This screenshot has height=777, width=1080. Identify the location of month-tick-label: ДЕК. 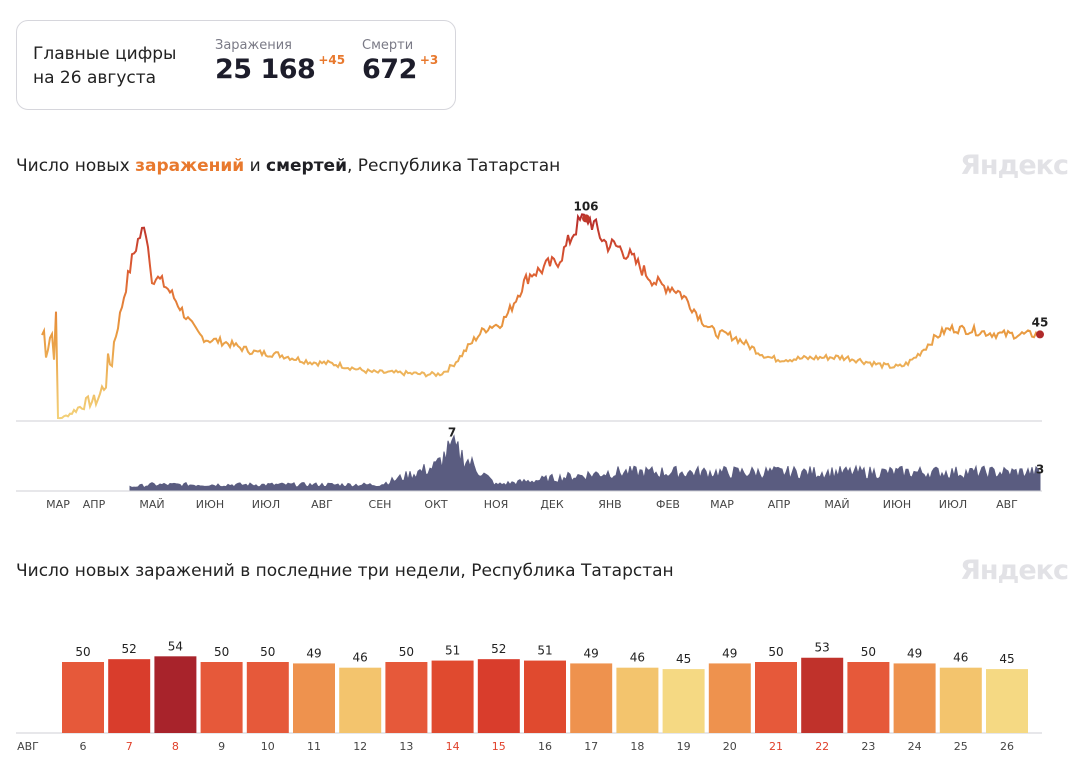
(552, 504).